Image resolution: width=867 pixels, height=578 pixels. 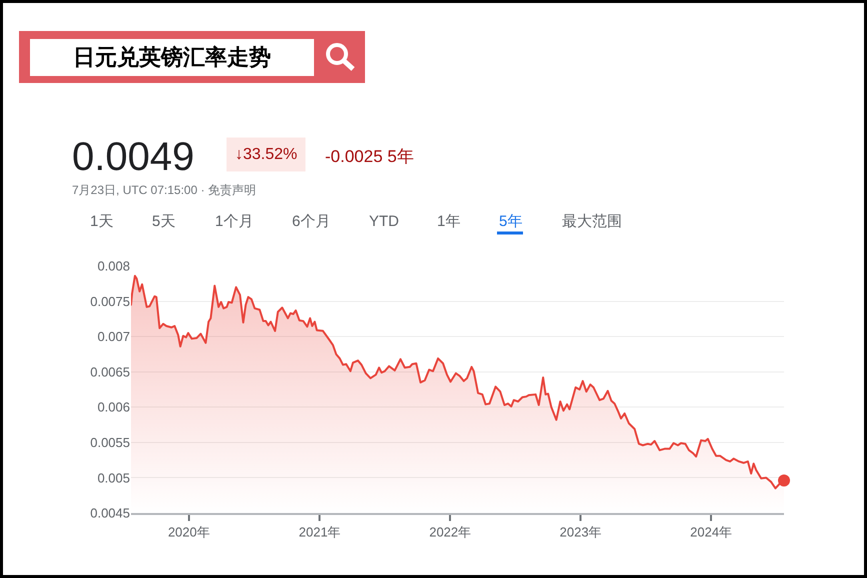 What do you see at coordinates (450, 532) in the screenshot?
I see `x-tick-label: 2022年` at bounding box center [450, 532].